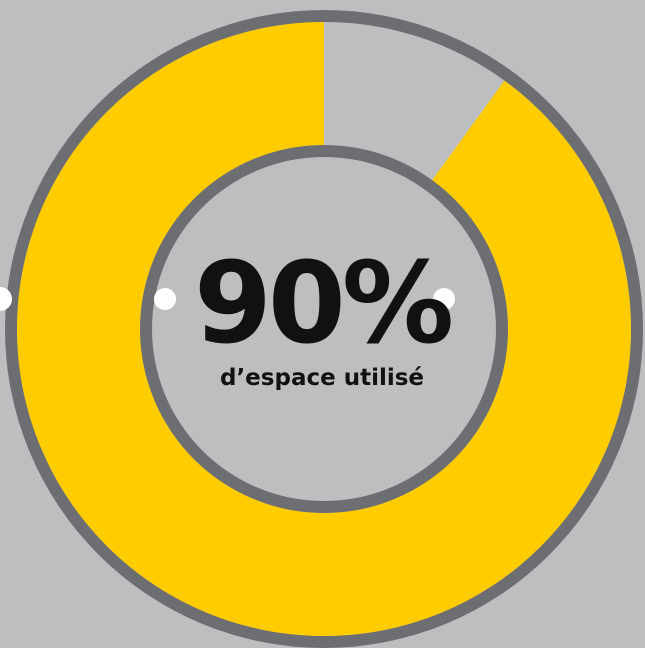  I want to click on percent-caption: d’espace utilisé, so click(322, 378).